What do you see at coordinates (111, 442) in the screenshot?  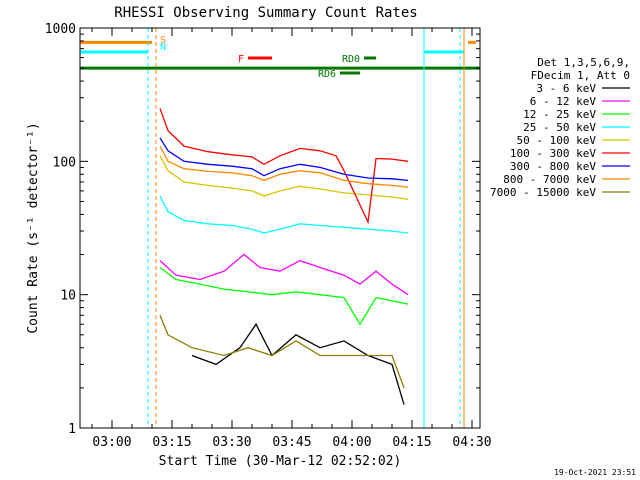 I see `x-tick-label-03-00: 03:00` at bounding box center [111, 442].